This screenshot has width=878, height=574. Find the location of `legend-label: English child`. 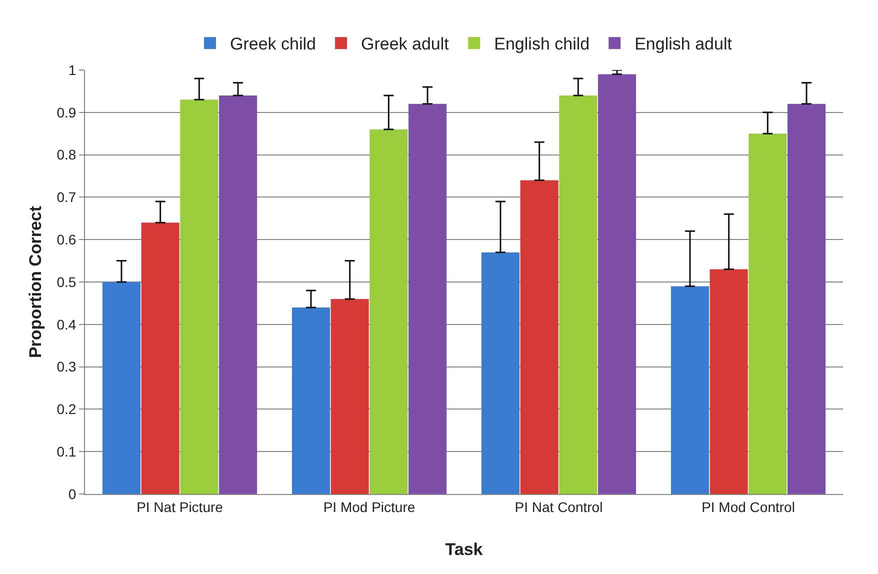

legend-label: English child is located at coordinates (542, 44).